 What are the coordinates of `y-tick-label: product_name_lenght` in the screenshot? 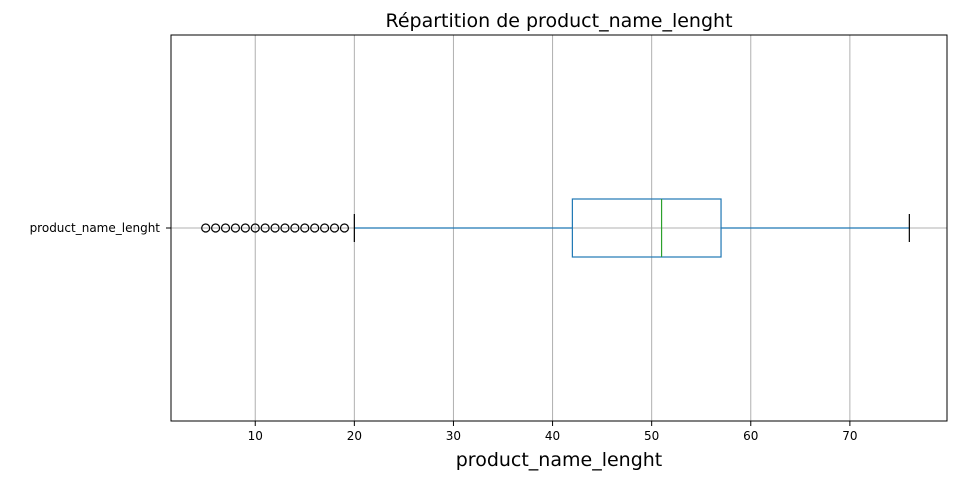 It's located at (95, 228).